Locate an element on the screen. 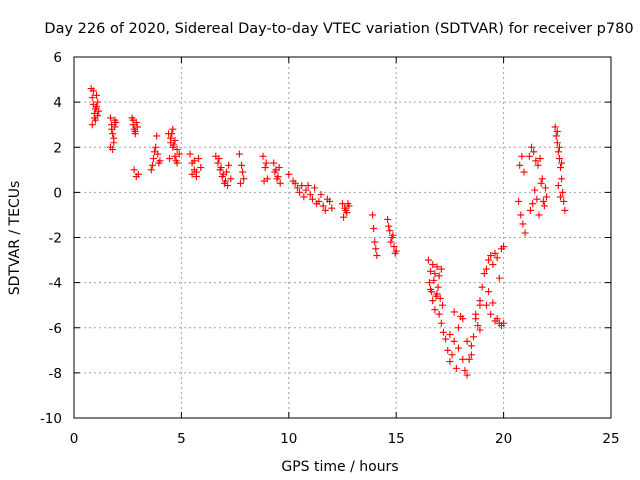 This screenshot has width=640, height=480. y-tick-label: -4 is located at coordinates (55, 284).